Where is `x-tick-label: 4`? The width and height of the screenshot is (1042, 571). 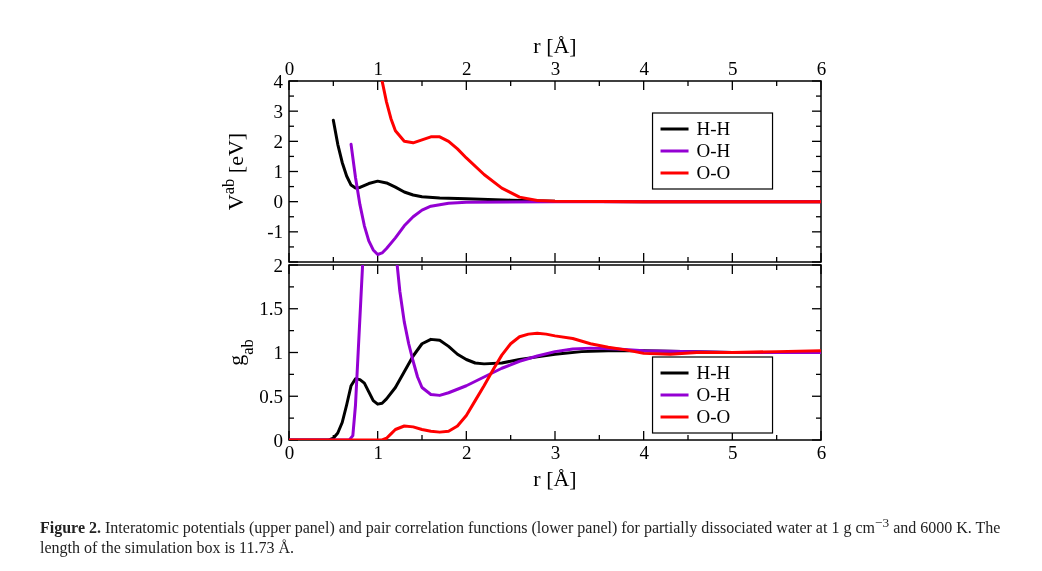
x-tick-label: 4 is located at coordinates (644, 453).